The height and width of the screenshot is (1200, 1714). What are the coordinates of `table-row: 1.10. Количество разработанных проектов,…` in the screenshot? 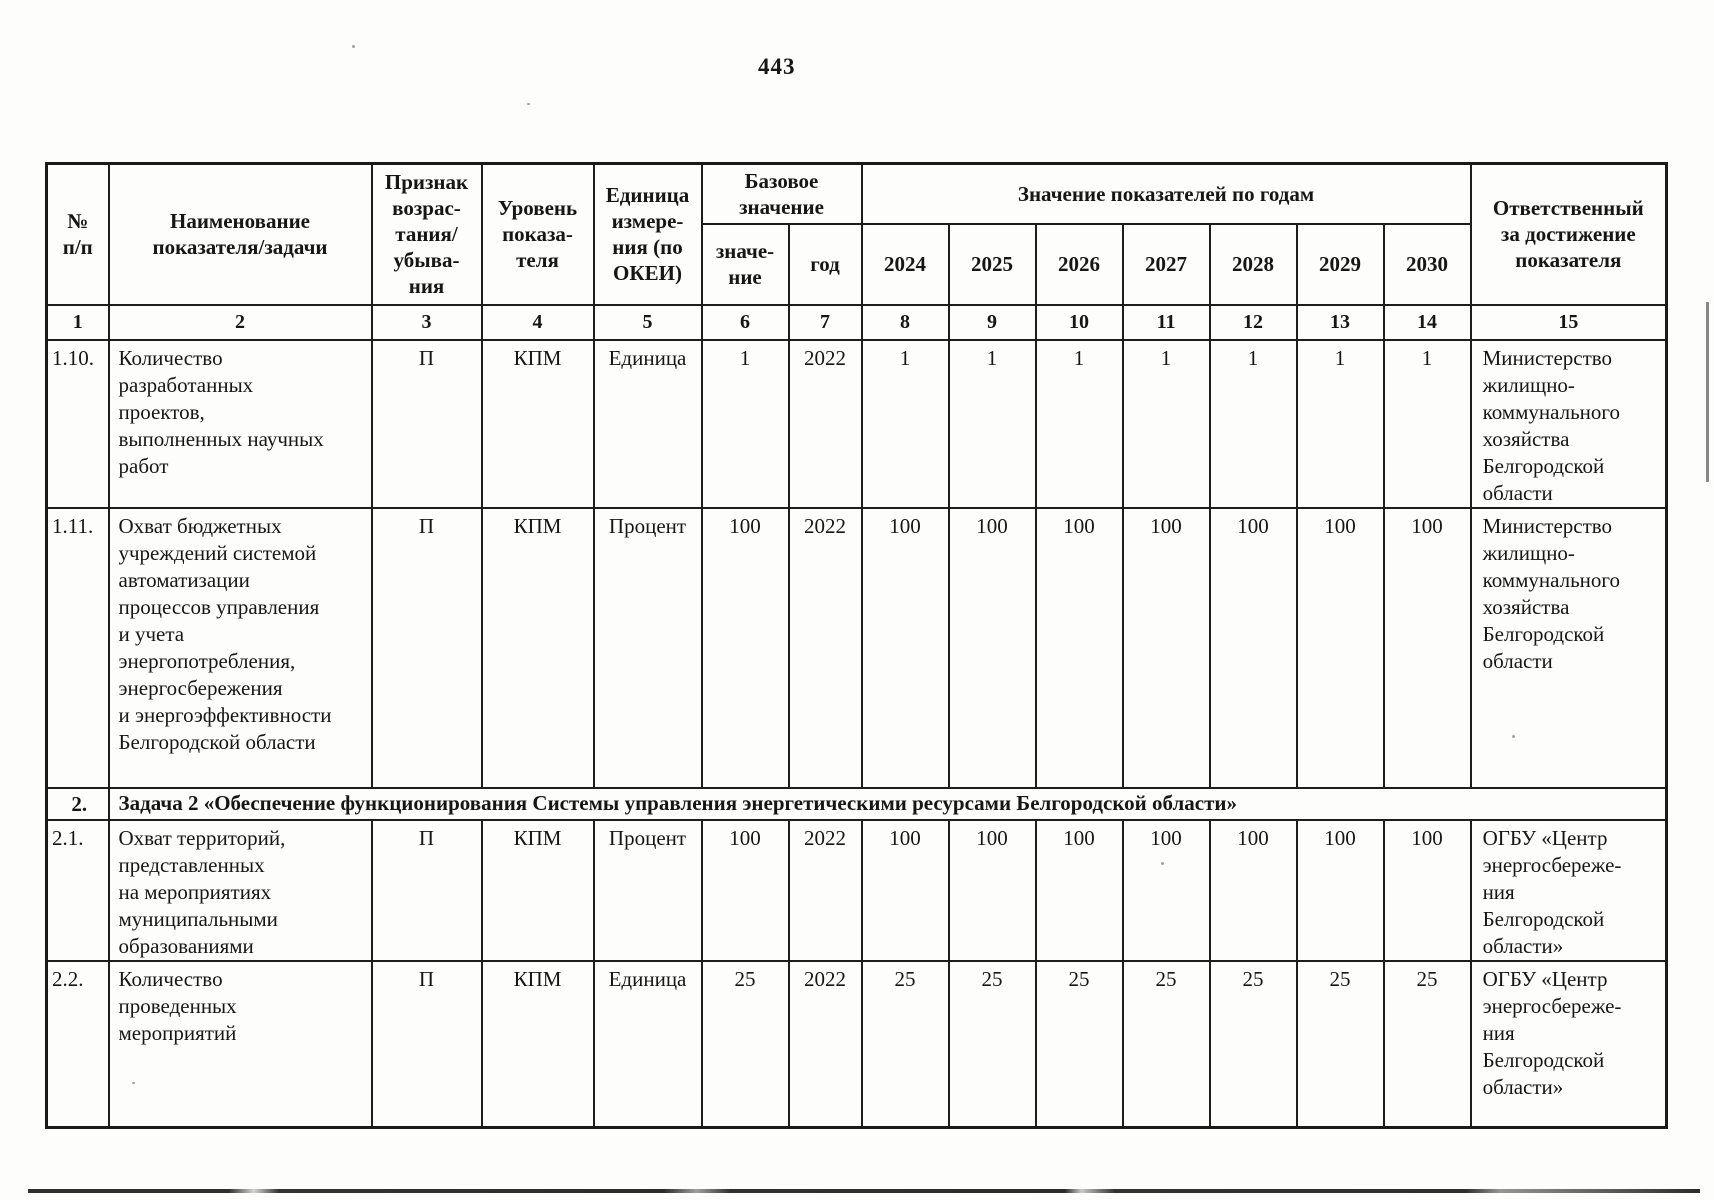 It's located at (856, 423).